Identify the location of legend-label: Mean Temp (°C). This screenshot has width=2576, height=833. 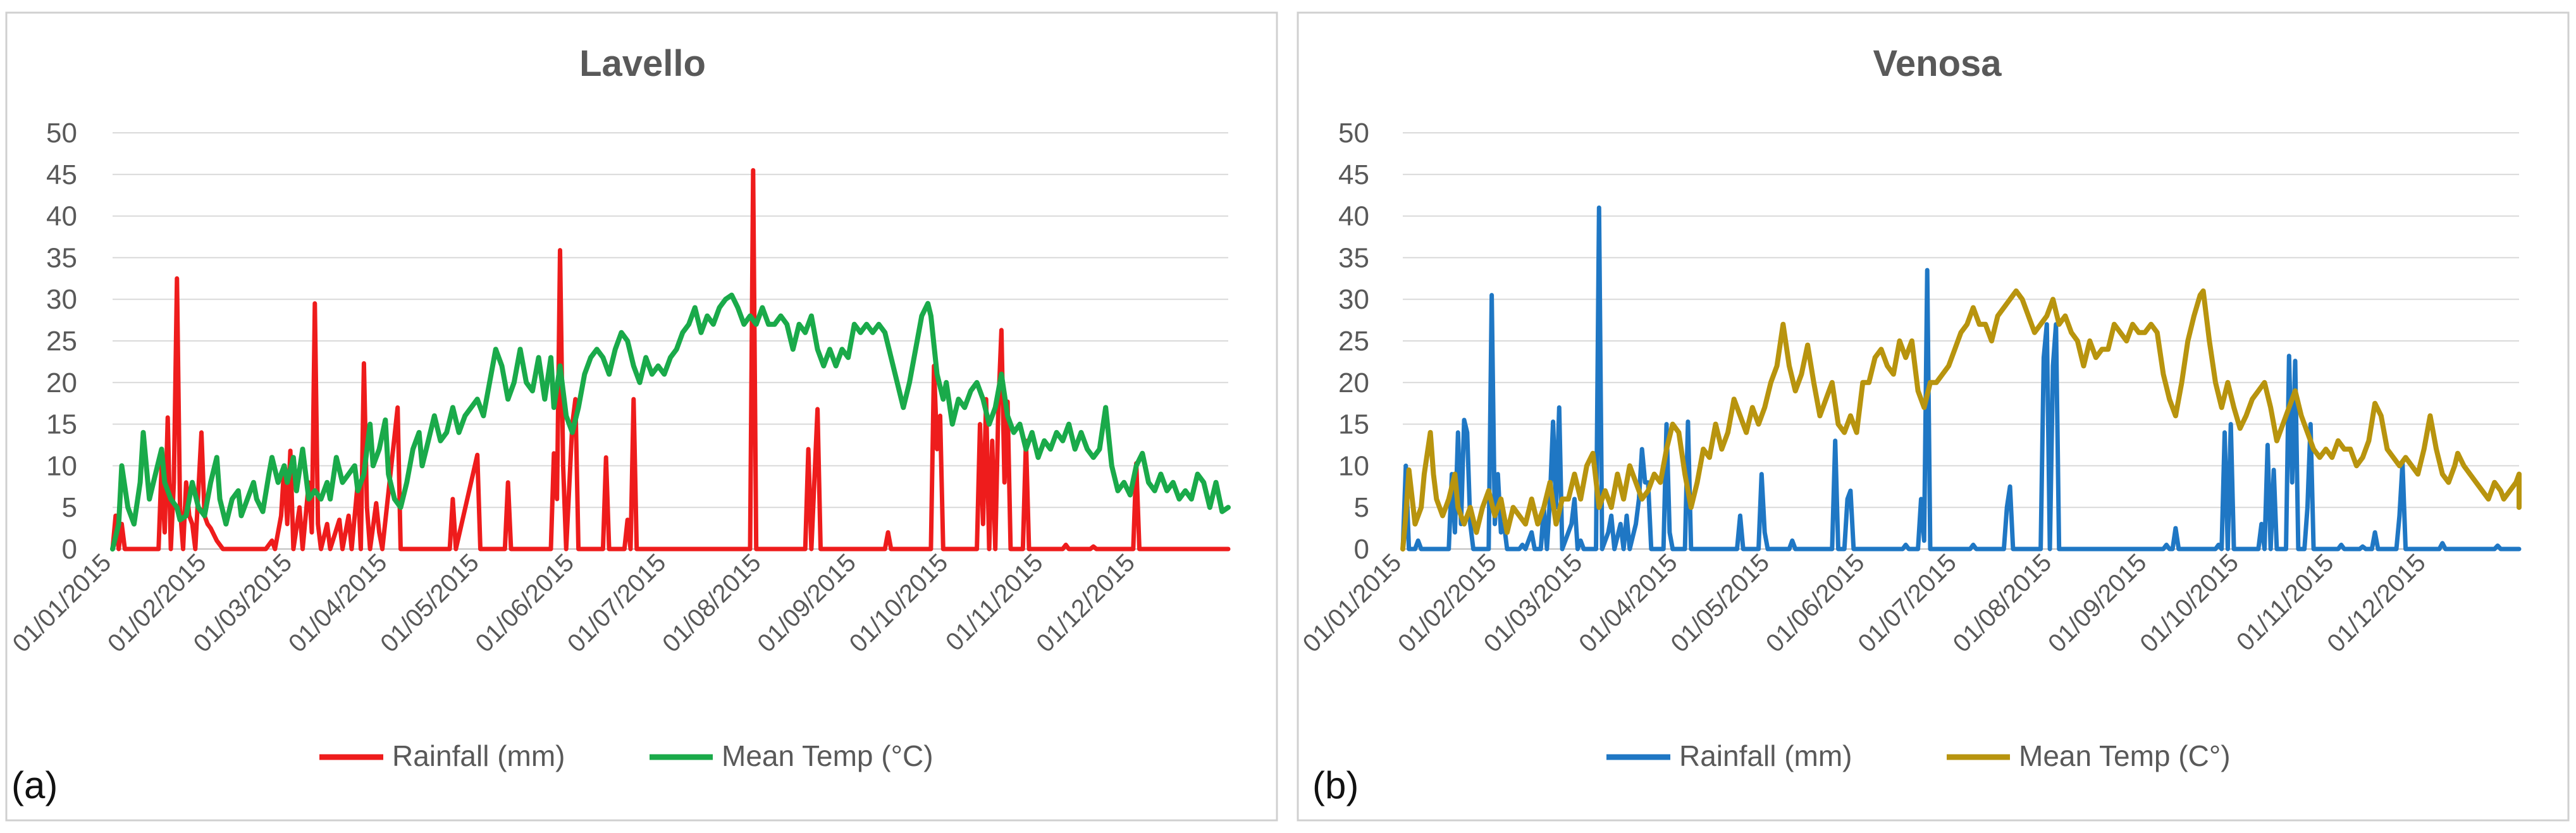
(828, 755).